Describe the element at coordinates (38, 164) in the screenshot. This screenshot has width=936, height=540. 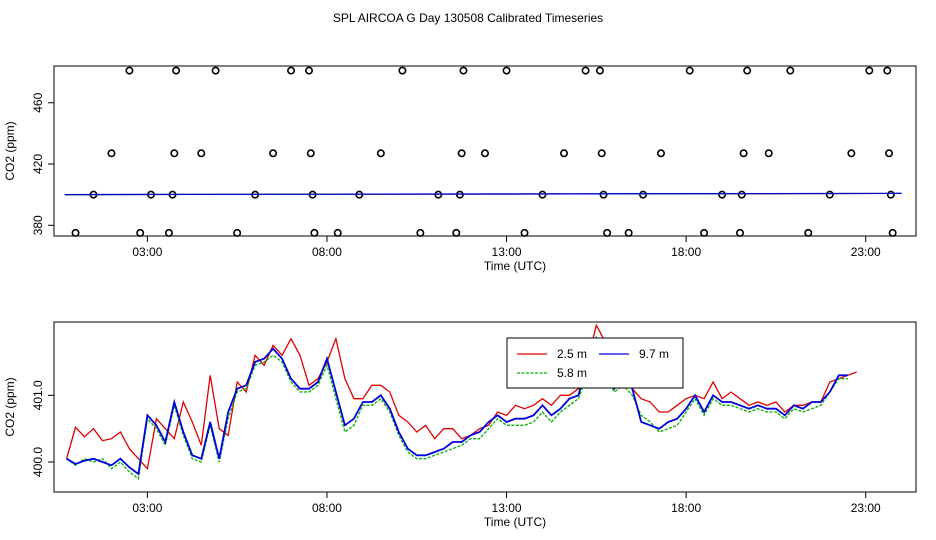
I see `y-tick-label: 420` at that location.